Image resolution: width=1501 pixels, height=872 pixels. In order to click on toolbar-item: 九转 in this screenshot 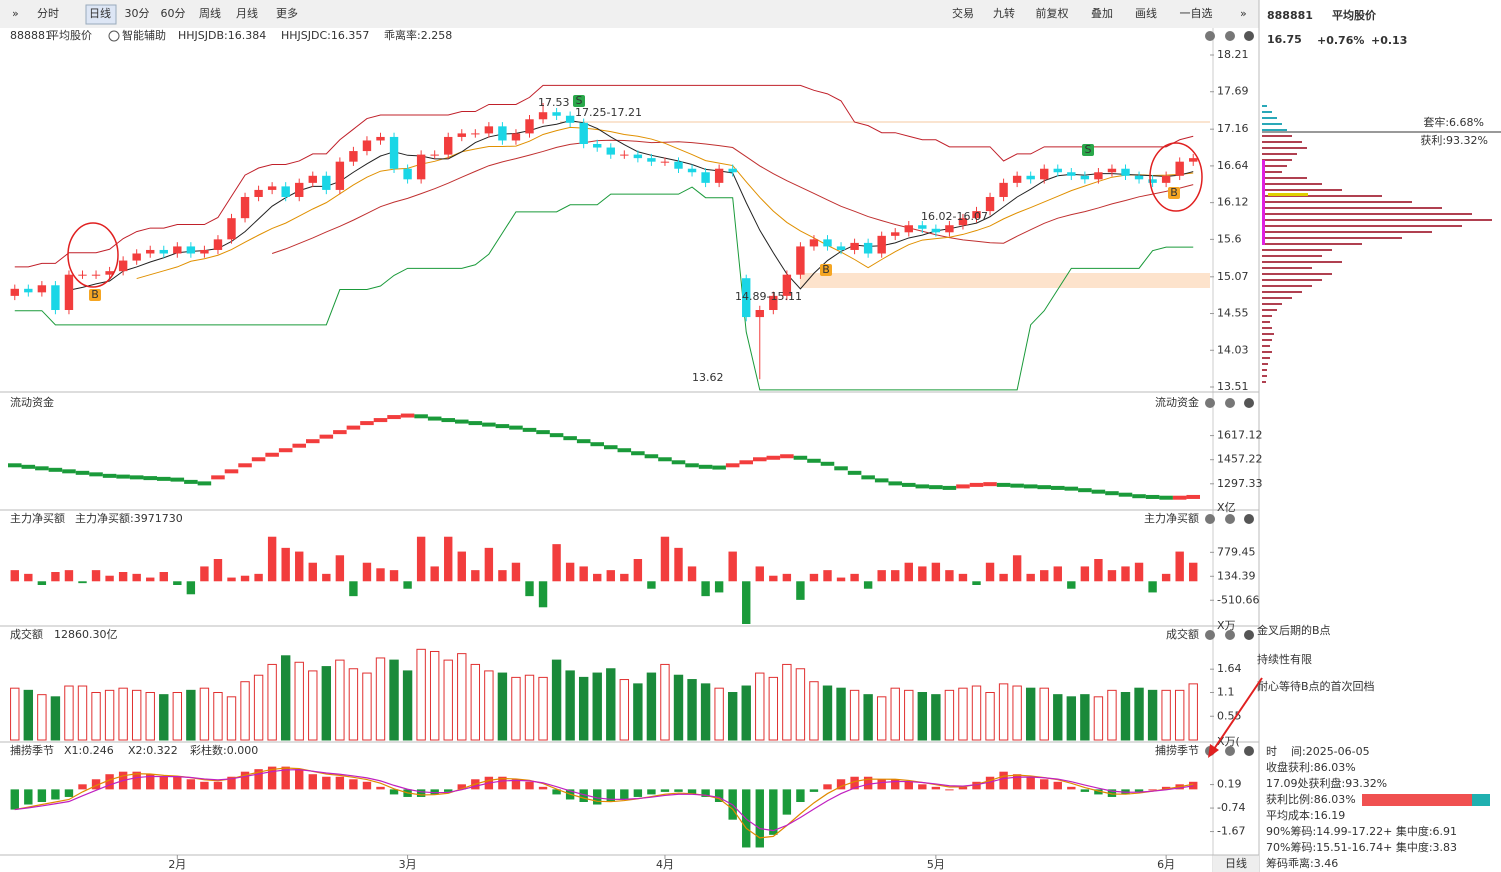, I will do `click(1004, 13)`.